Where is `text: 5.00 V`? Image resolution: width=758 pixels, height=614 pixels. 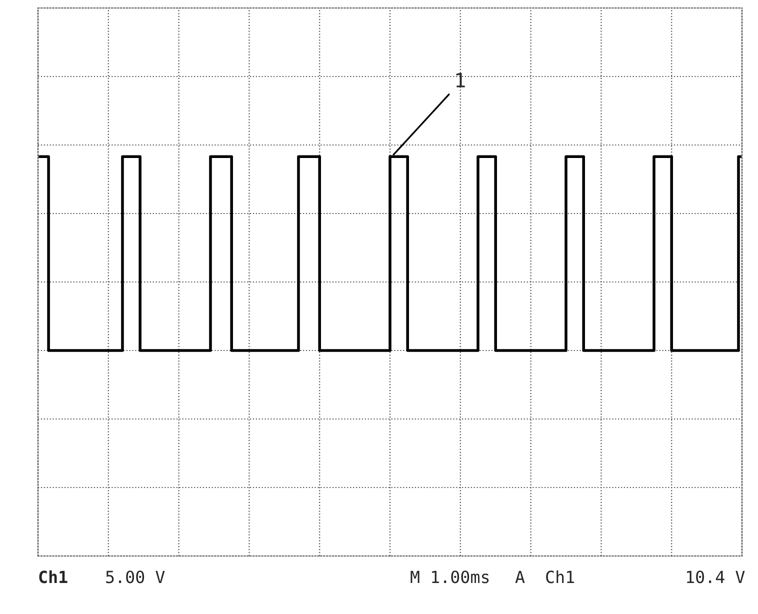
text: 5.00 V is located at coordinates (135, 577).